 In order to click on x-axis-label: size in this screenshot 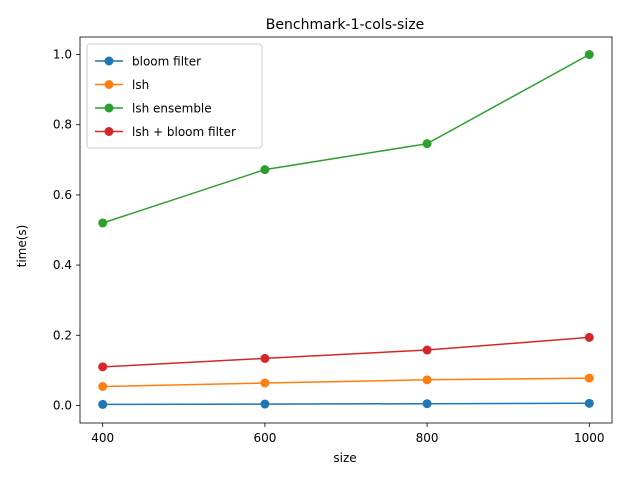, I will do `click(344, 458)`.